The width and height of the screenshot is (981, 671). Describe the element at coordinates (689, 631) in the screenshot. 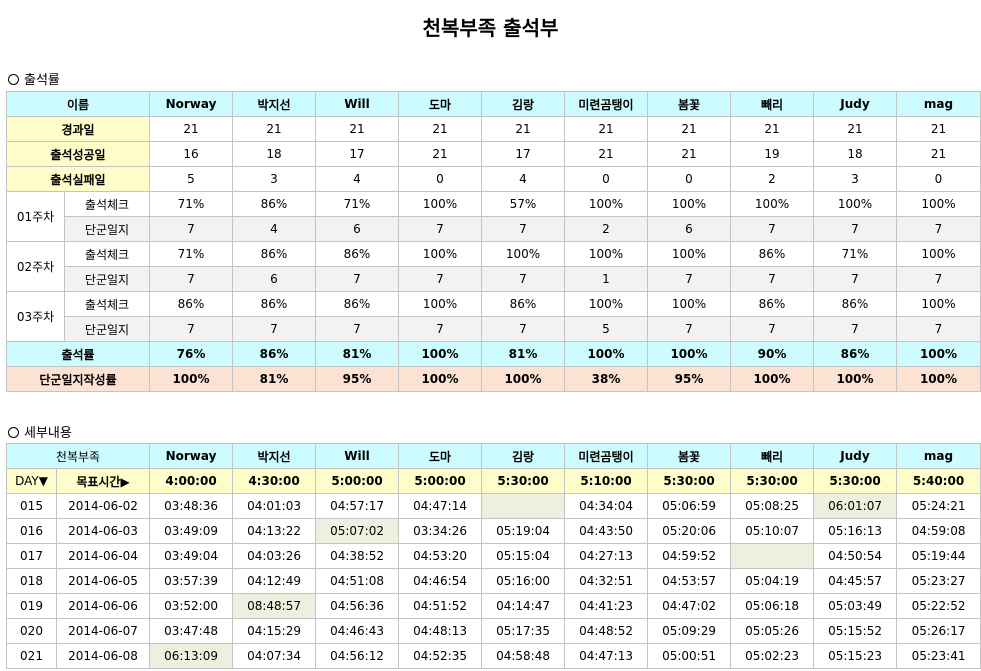

I see `time-value: 05:09:29` at that location.